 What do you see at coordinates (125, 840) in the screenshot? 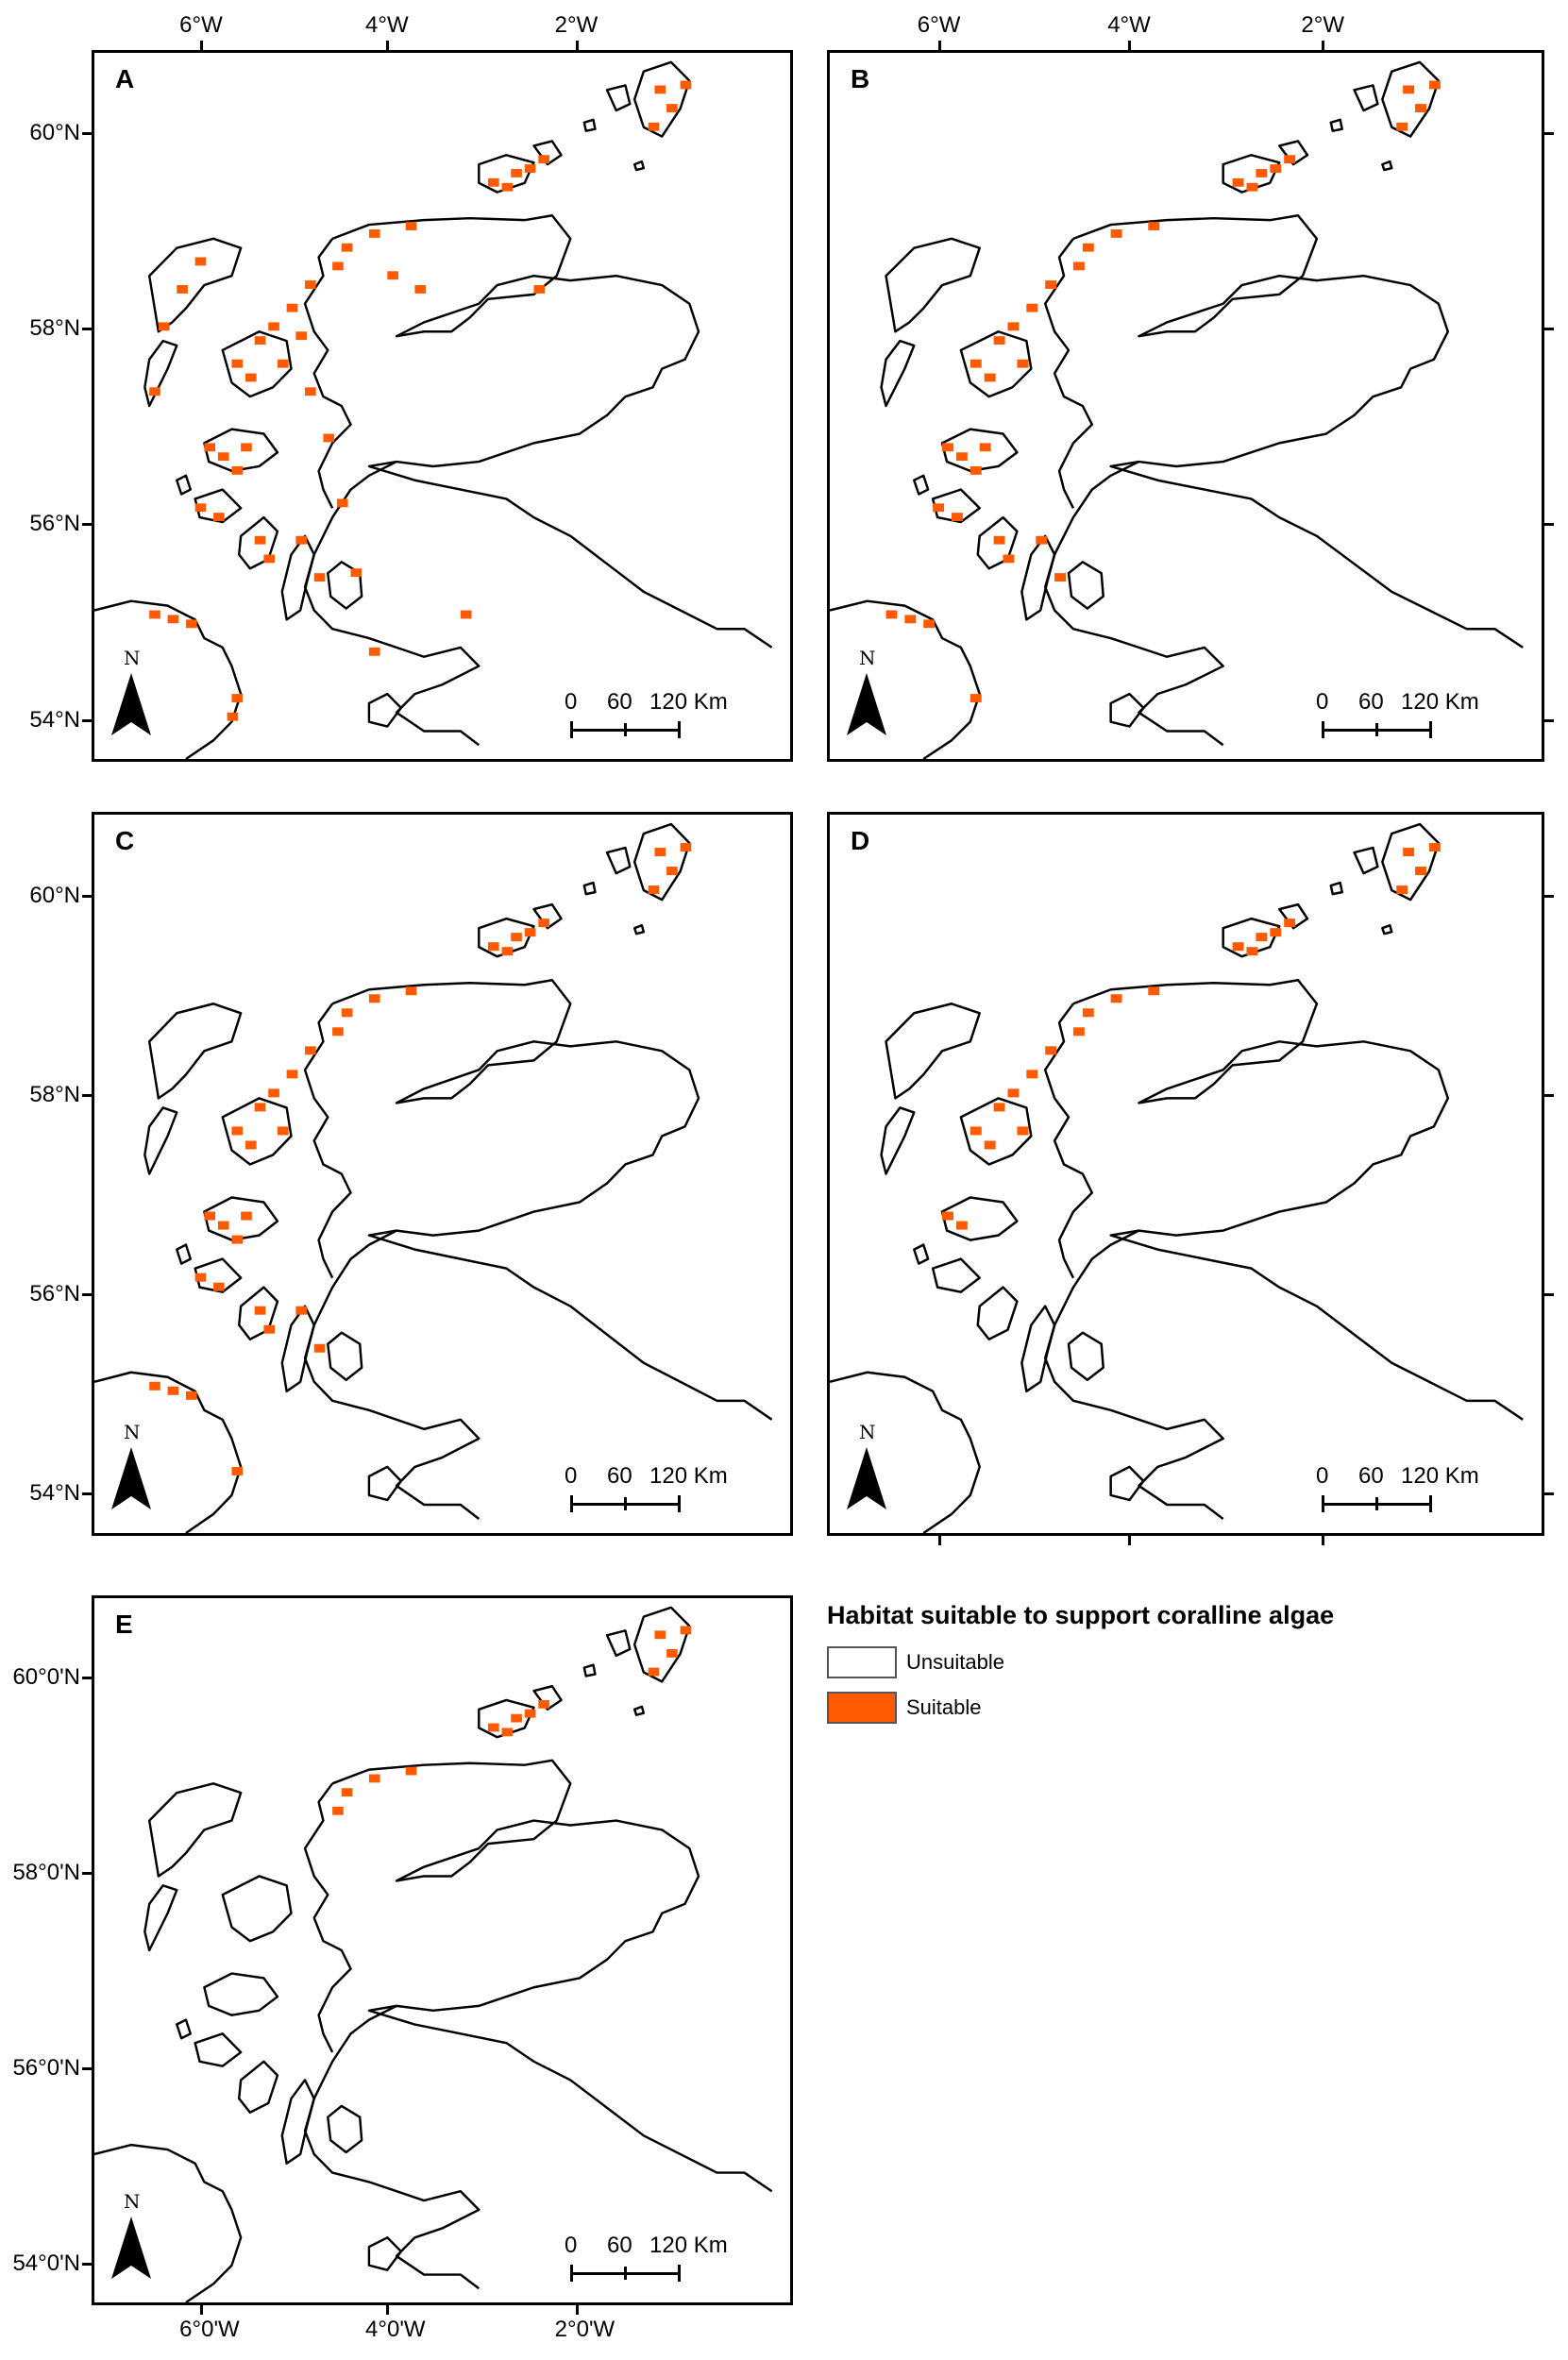
I see `panel-label: C` at bounding box center [125, 840].